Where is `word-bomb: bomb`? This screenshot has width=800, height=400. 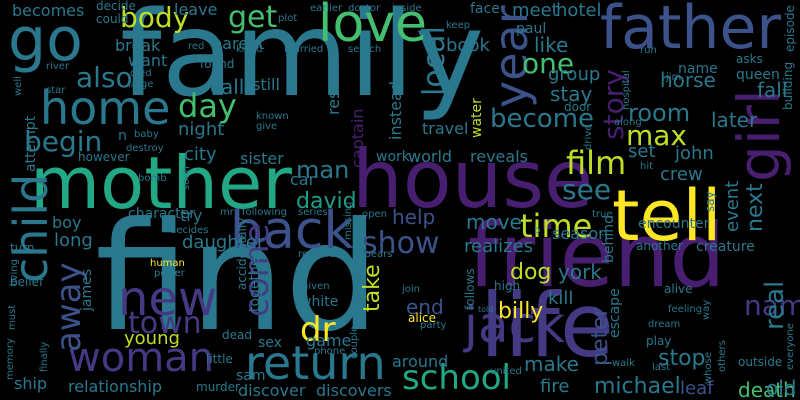
word-bomb: bomb is located at coordinates (152, 178).